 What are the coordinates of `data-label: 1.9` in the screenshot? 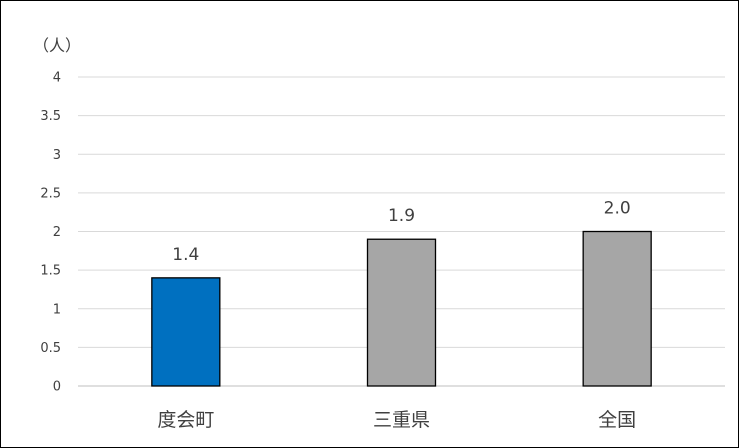 It's located at (401, 216).